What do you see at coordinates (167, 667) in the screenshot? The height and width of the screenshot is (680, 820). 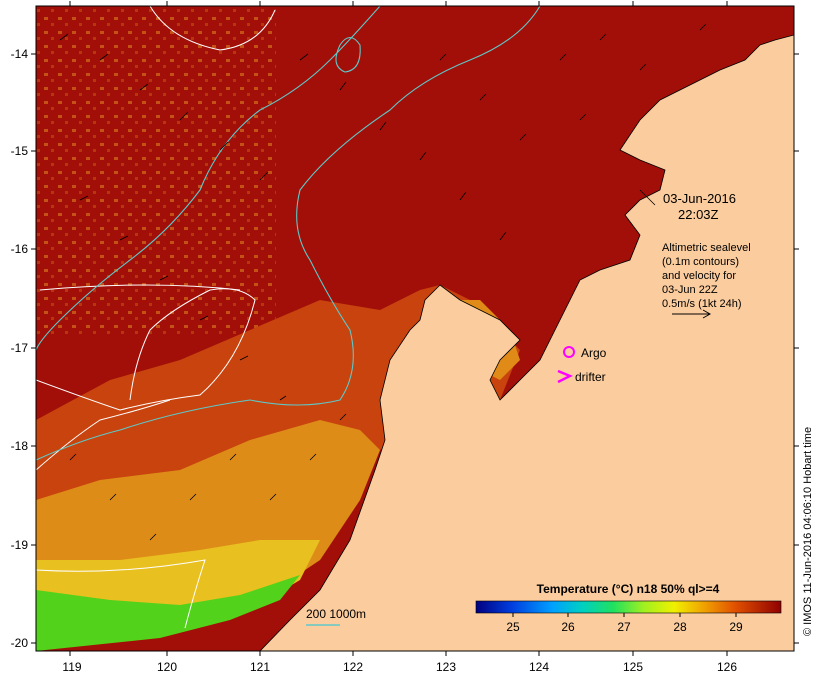 I see `lon-tick-label: 120` at bounding box center [167, 667].